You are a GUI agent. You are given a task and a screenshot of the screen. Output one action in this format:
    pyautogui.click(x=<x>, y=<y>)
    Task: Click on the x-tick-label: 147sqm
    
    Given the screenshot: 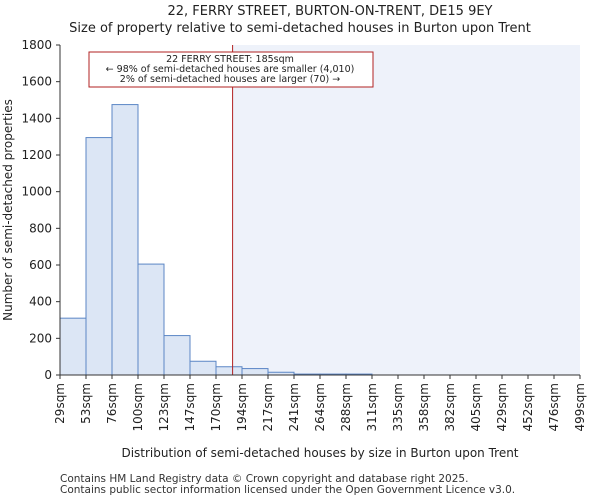 What is the action you would take?
    pyautogui.click(x=190, y=407)
    